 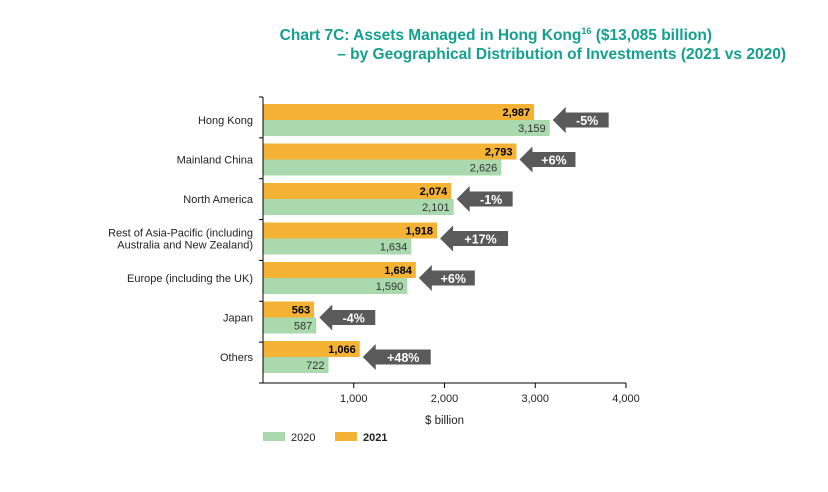 What do you see at coordinates (434, 192) in the screenshot?
I see `data-label-2021: 2,074` at bounding box center [434, 192].